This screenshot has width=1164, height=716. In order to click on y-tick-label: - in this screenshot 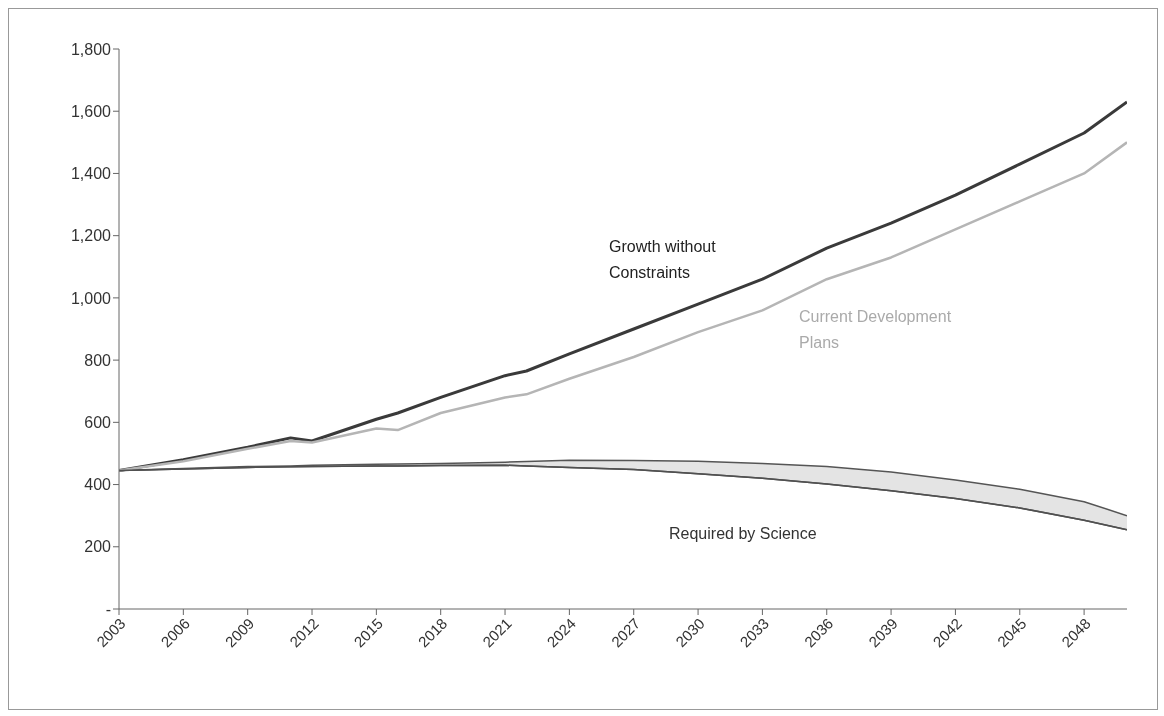, I will do `click(108, 609)`.